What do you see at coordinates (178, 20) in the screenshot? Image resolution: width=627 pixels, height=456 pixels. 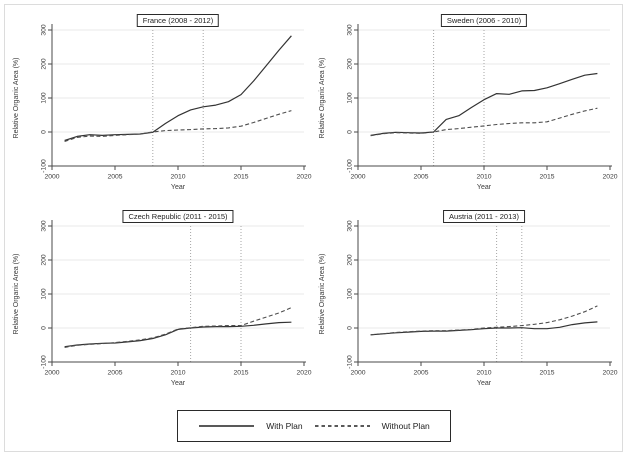 I see `subplot-title-france: France (2008 - 2012)` at bounding box center [178, 20].